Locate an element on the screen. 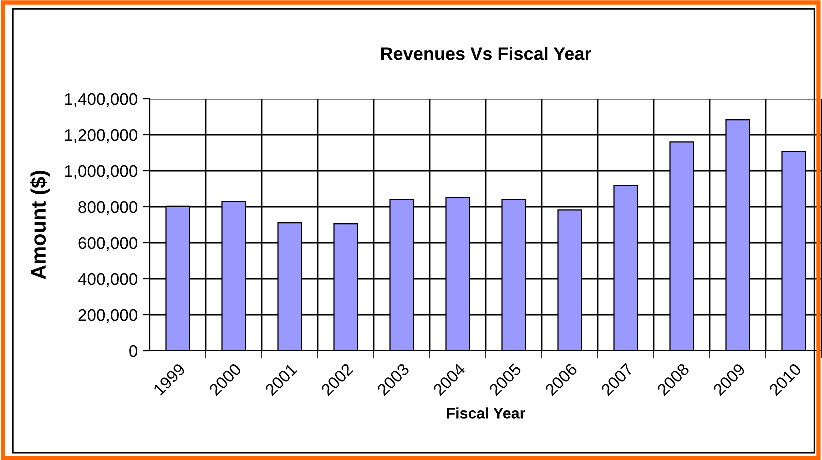  y-tick-label: 200,000 is located at coordinates (108, 316).